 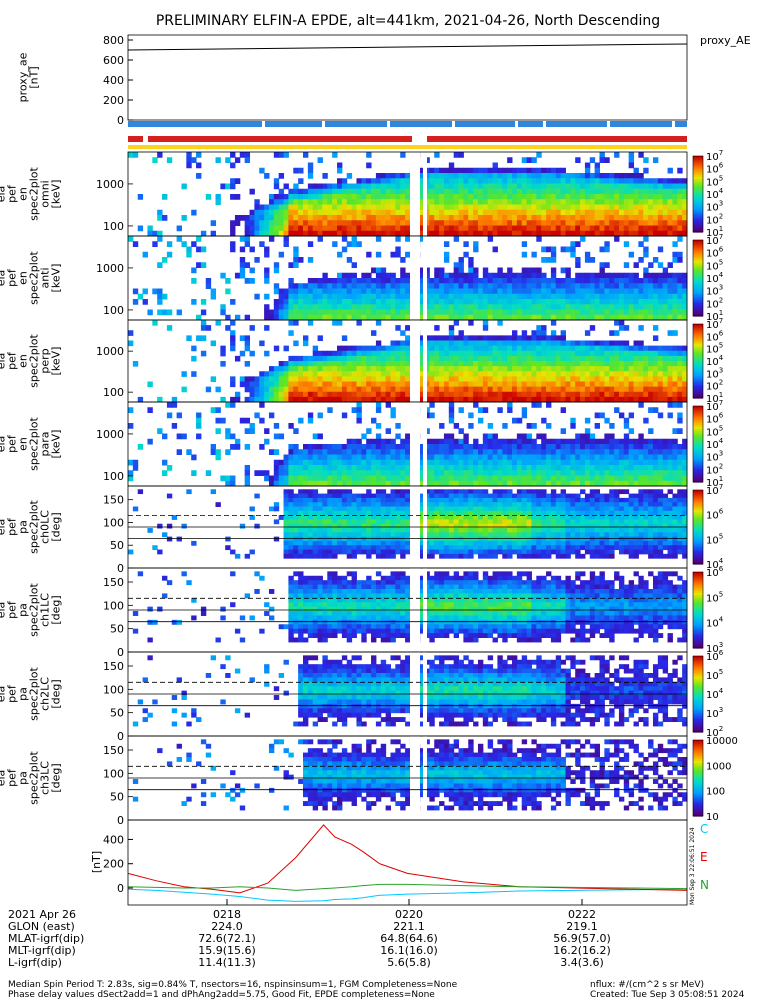 What do you see at coordinates (698, 454) in the screenshot?
I see `en_spec2plot_para-colorbar-swatch` at bounding box center [698, 454].